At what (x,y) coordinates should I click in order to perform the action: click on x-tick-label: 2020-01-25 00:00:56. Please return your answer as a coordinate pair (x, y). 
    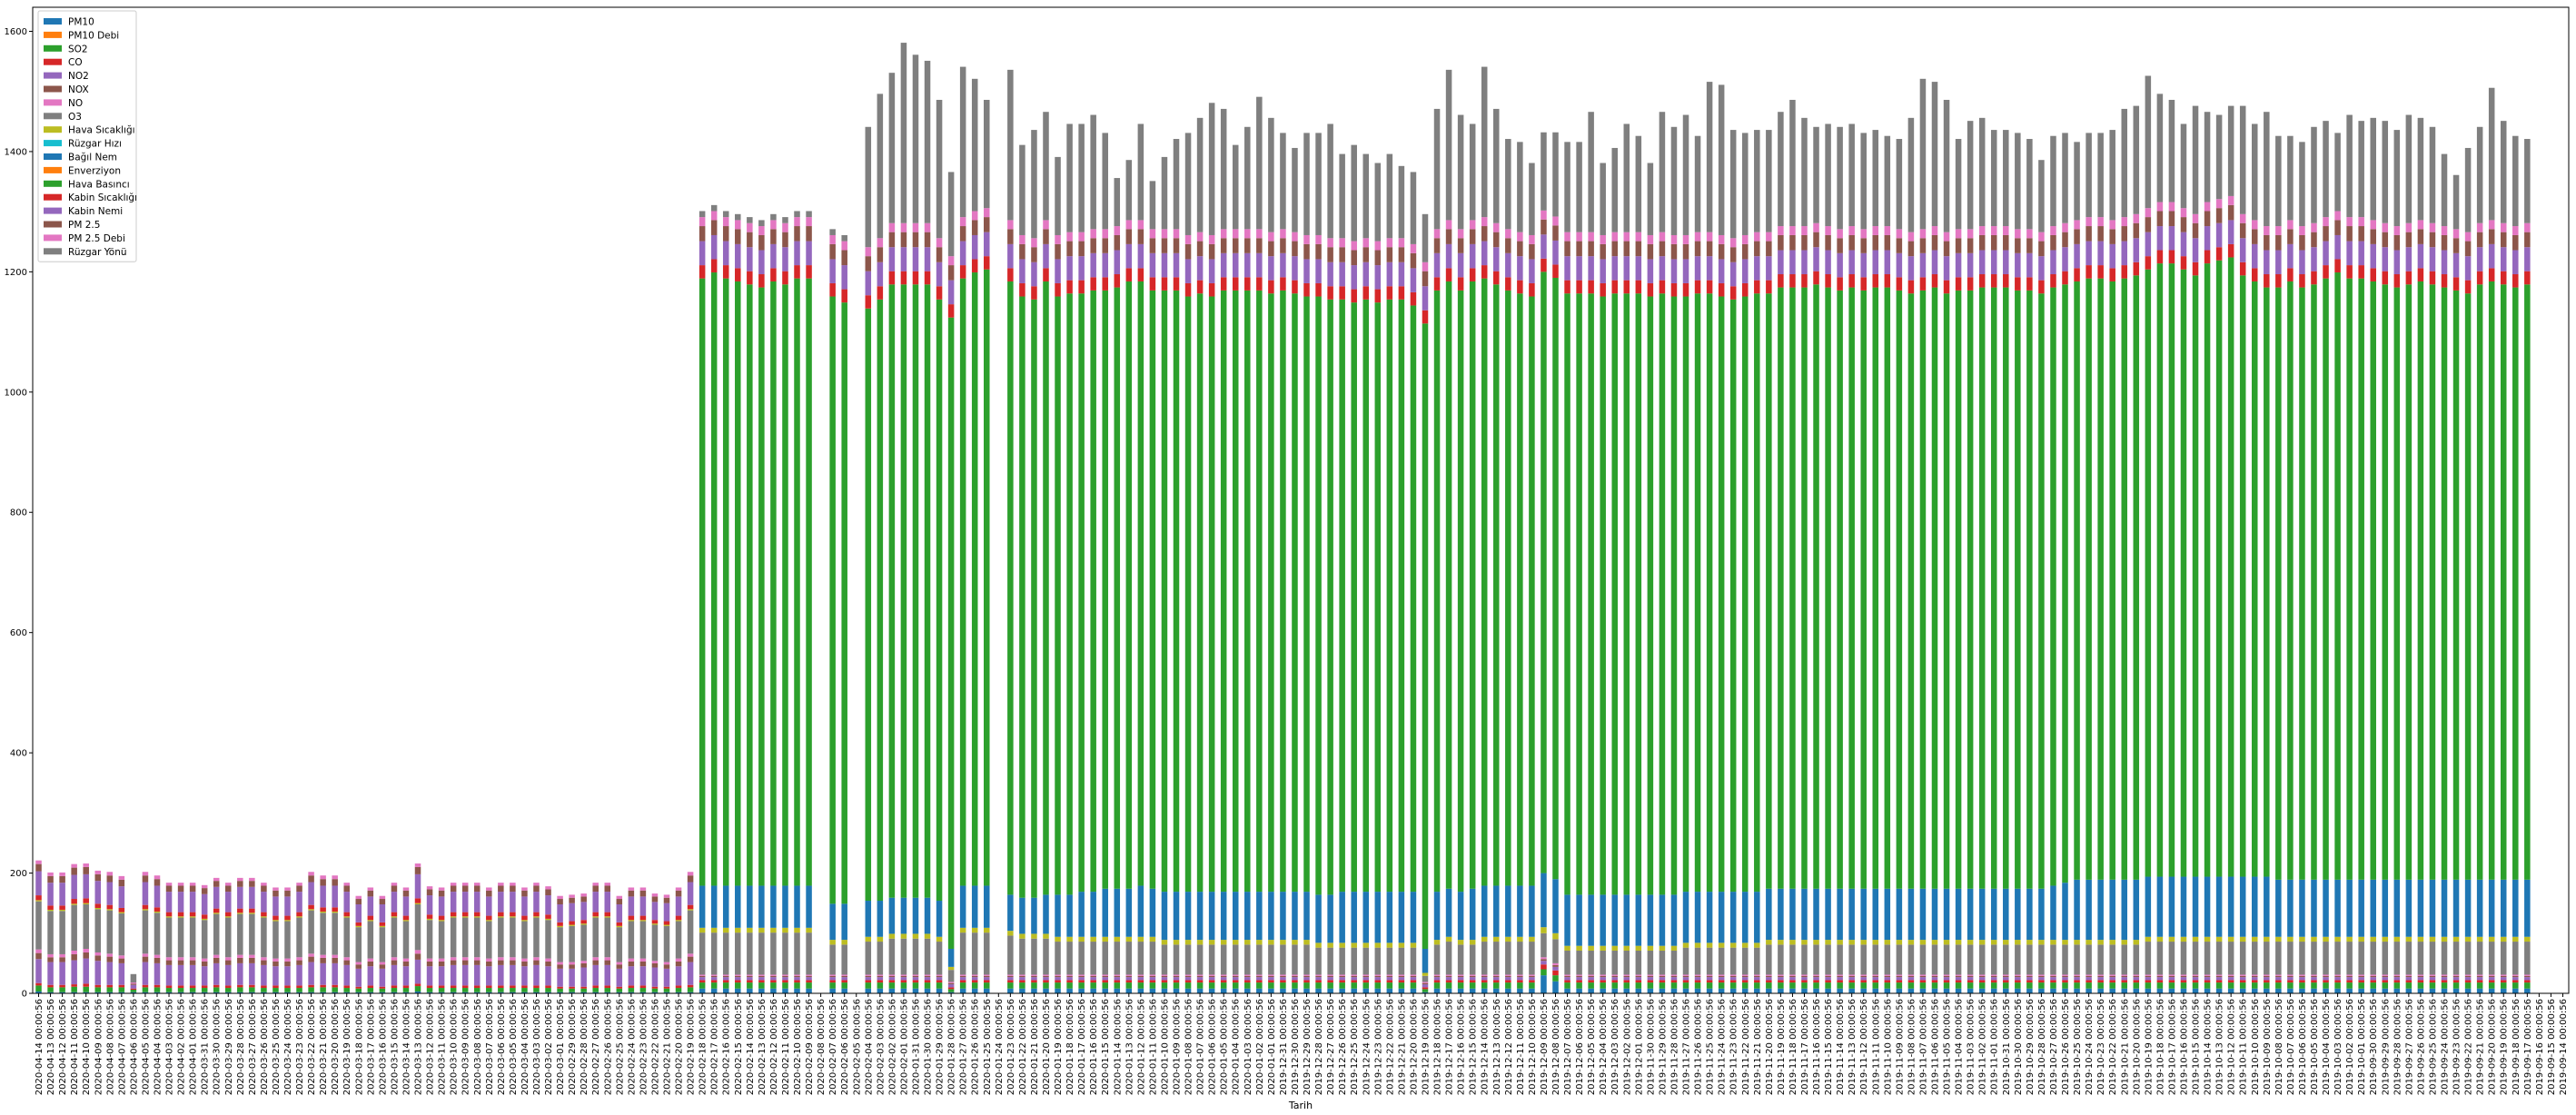
    Looking at the image, I should click on (988, 1047).